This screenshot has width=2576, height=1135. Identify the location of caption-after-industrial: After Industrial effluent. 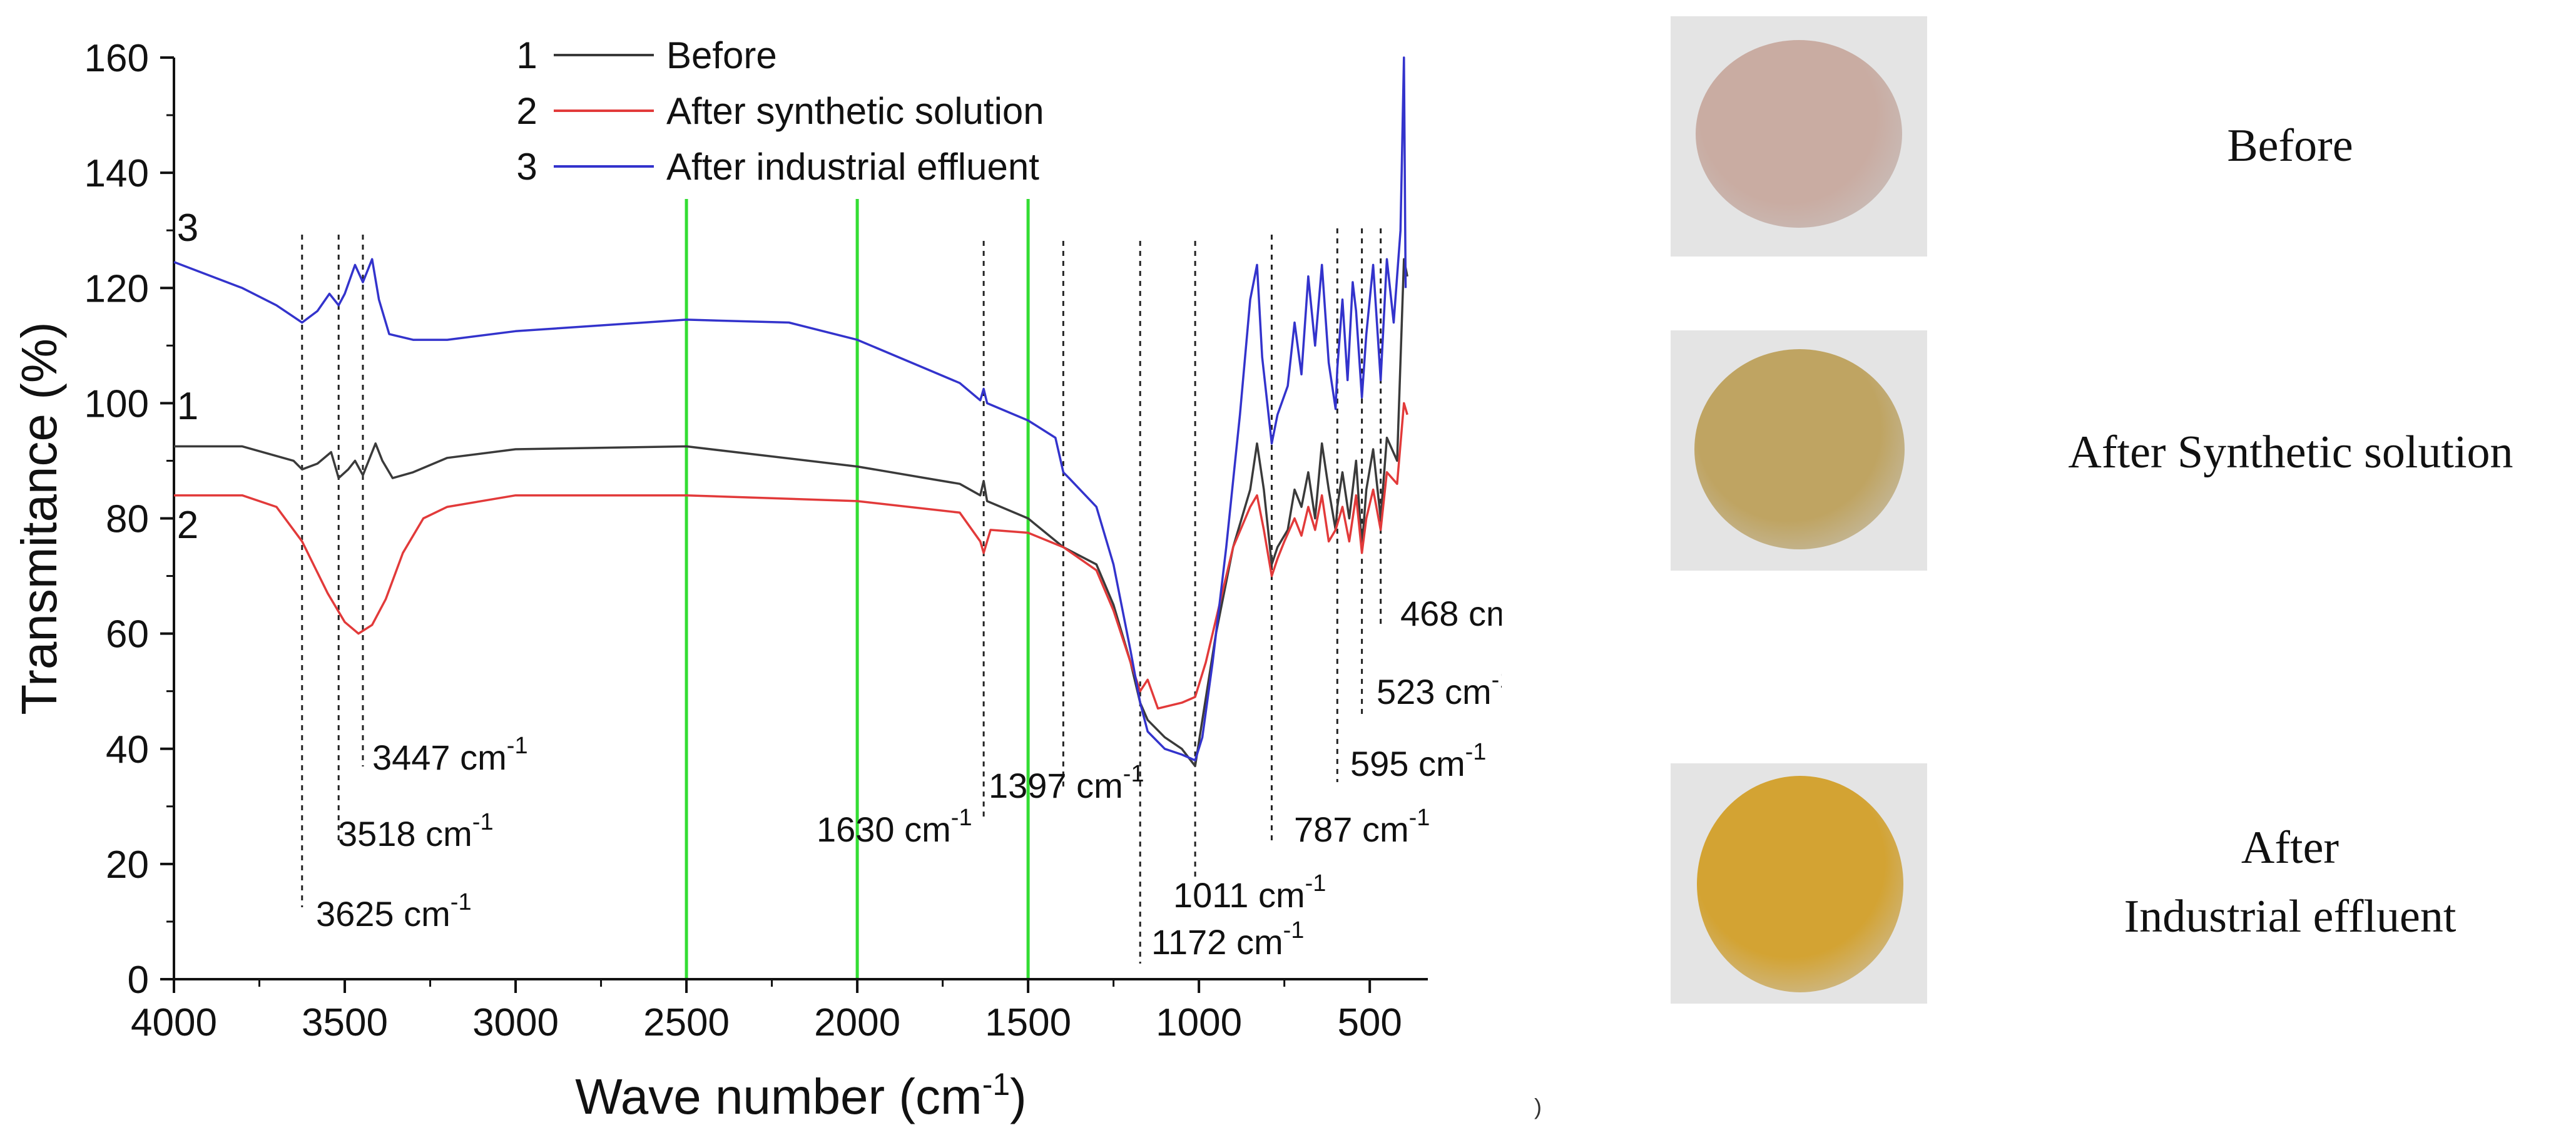
(2290, 882).